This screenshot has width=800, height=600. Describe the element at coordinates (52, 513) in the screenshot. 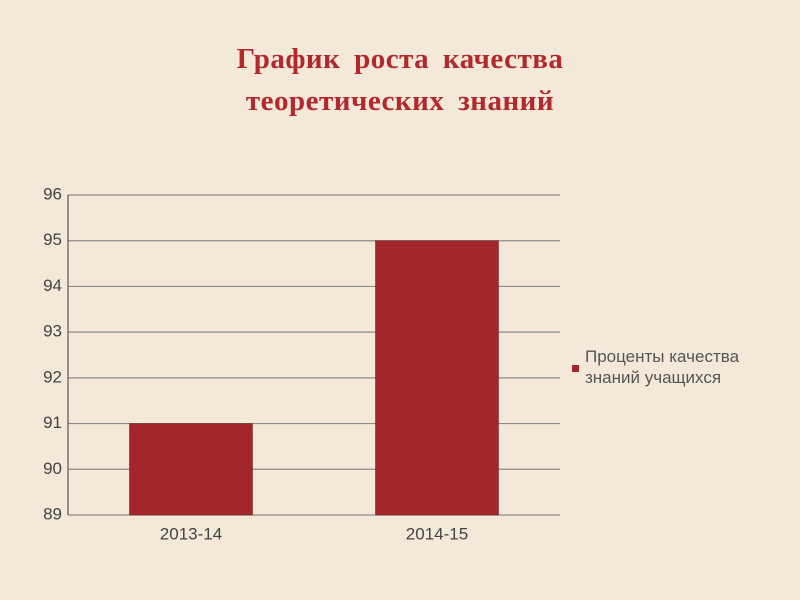

I see `y-tick-label: 89` at that location.